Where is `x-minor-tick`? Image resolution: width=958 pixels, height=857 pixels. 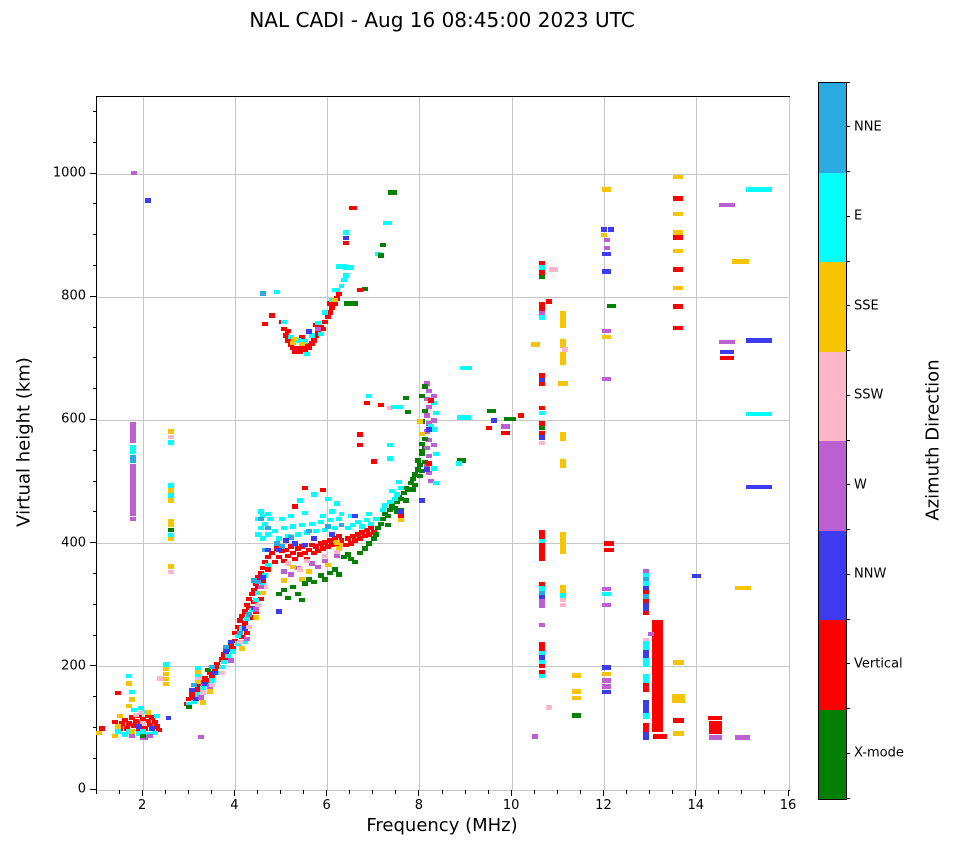 x-minor-tick is located at coordinates (627, 792).